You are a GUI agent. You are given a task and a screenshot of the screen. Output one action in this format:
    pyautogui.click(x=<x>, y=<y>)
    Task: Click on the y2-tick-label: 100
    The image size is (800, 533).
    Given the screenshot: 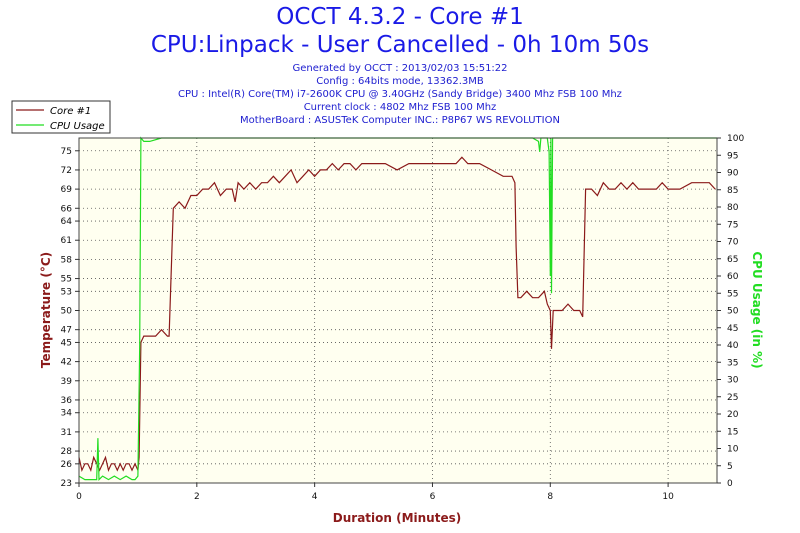 What is the action you would take?
    pyautogui.click(x=735, y=139)
    